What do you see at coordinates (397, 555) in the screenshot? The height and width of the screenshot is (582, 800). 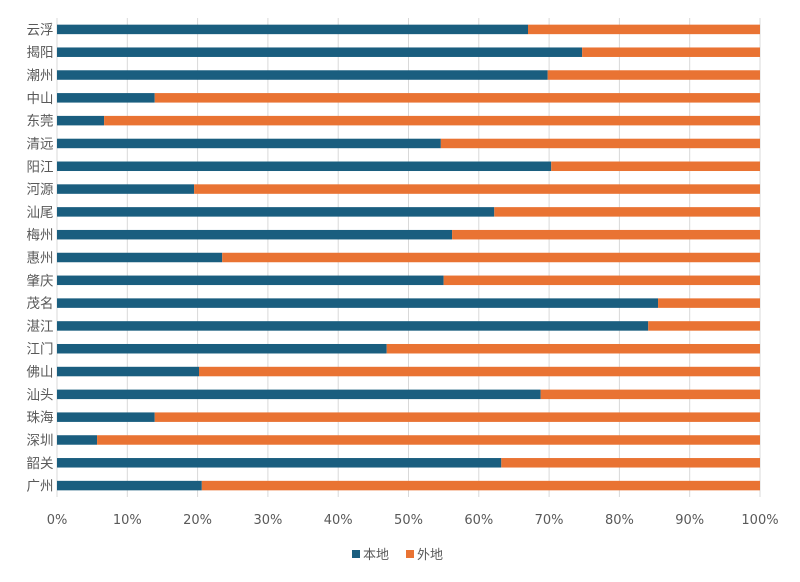 I see `legend: 本地 外地` at bounding box center [397, 555].